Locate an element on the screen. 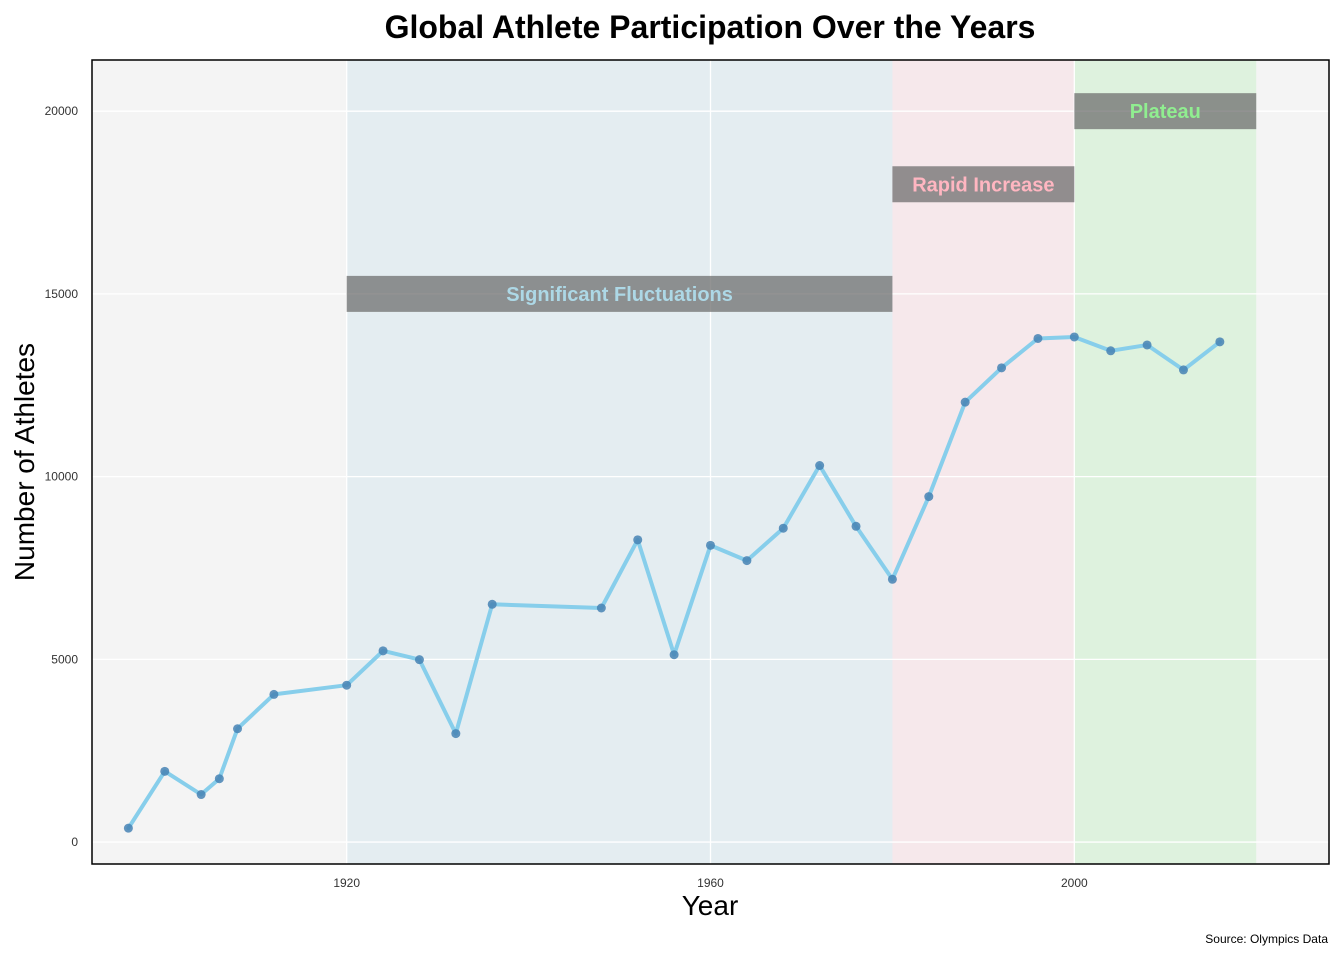  annotation-label-1: Rapid Increase is located at coordinates (983, 185).